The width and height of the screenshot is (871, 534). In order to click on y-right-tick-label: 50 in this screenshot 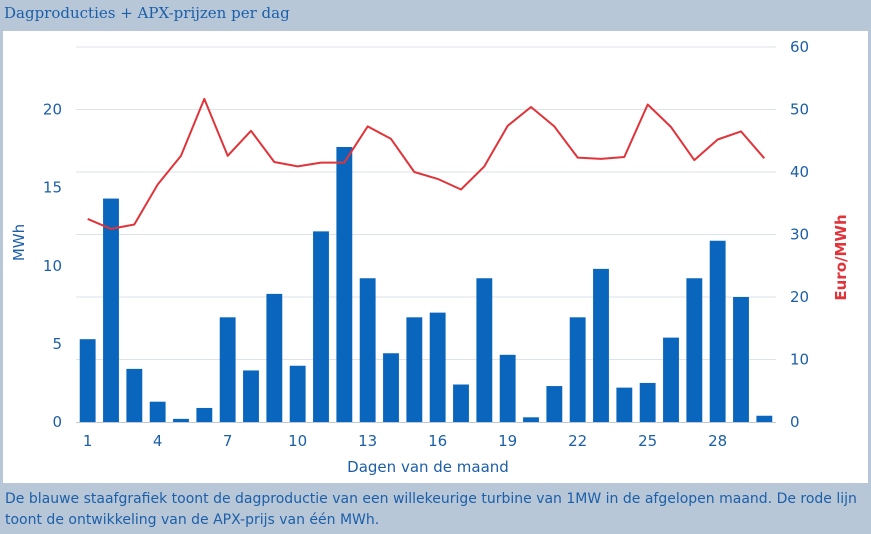, I will do `click(799, 110)`.